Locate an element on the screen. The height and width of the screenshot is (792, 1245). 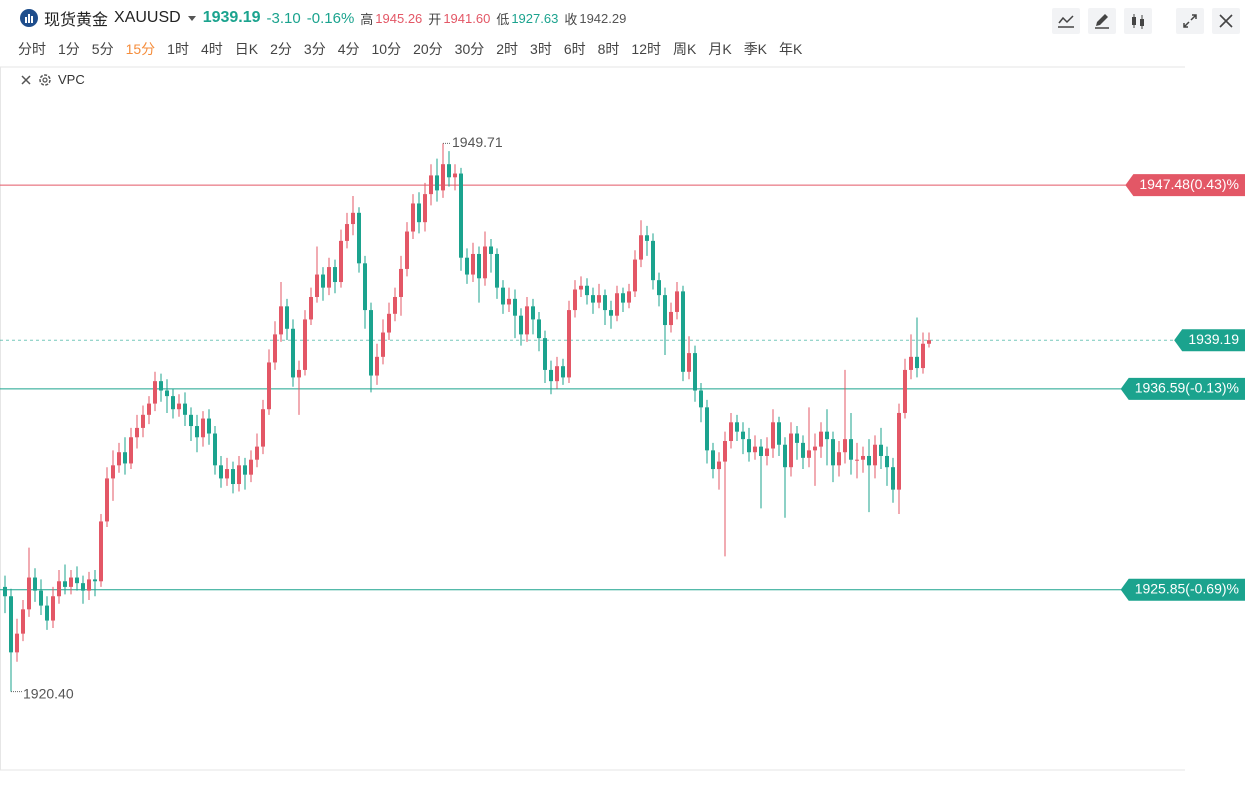
high-value: 1945.26 is located at coordinates (399, 18).